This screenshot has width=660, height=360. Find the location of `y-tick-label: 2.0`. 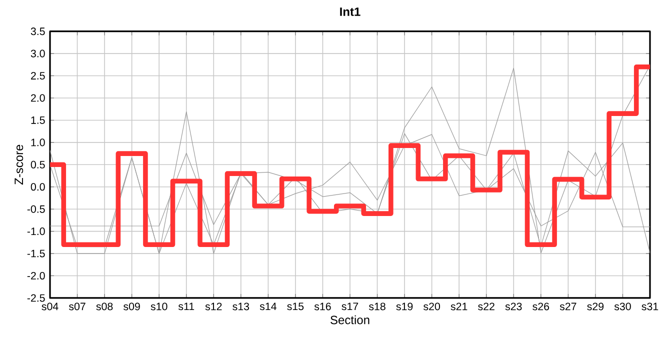

y-tick-label: 2.0 is located at coordinates (38, 98).